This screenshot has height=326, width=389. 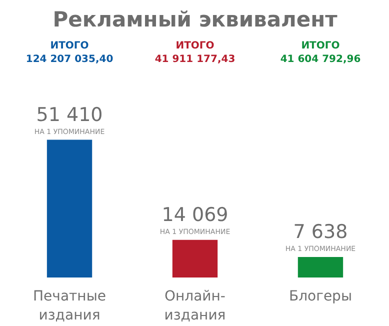 What do you see at coordinates (195, 20) in the screenshot?
I see `chart-title: Рекламный эквивалент` at bounding box center [195, 20].